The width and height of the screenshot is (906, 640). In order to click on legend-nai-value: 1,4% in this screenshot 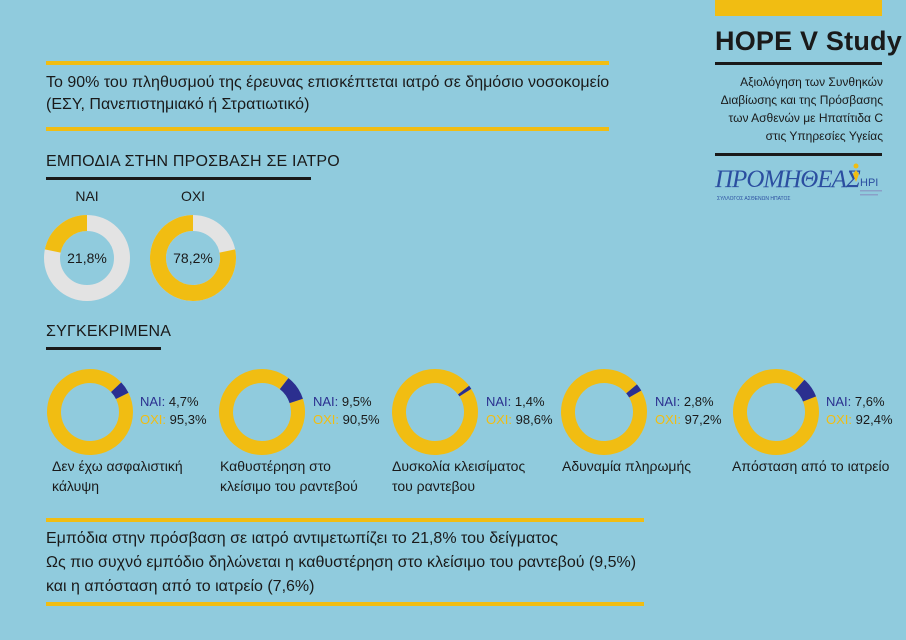, I will do `click(529, 401)`.